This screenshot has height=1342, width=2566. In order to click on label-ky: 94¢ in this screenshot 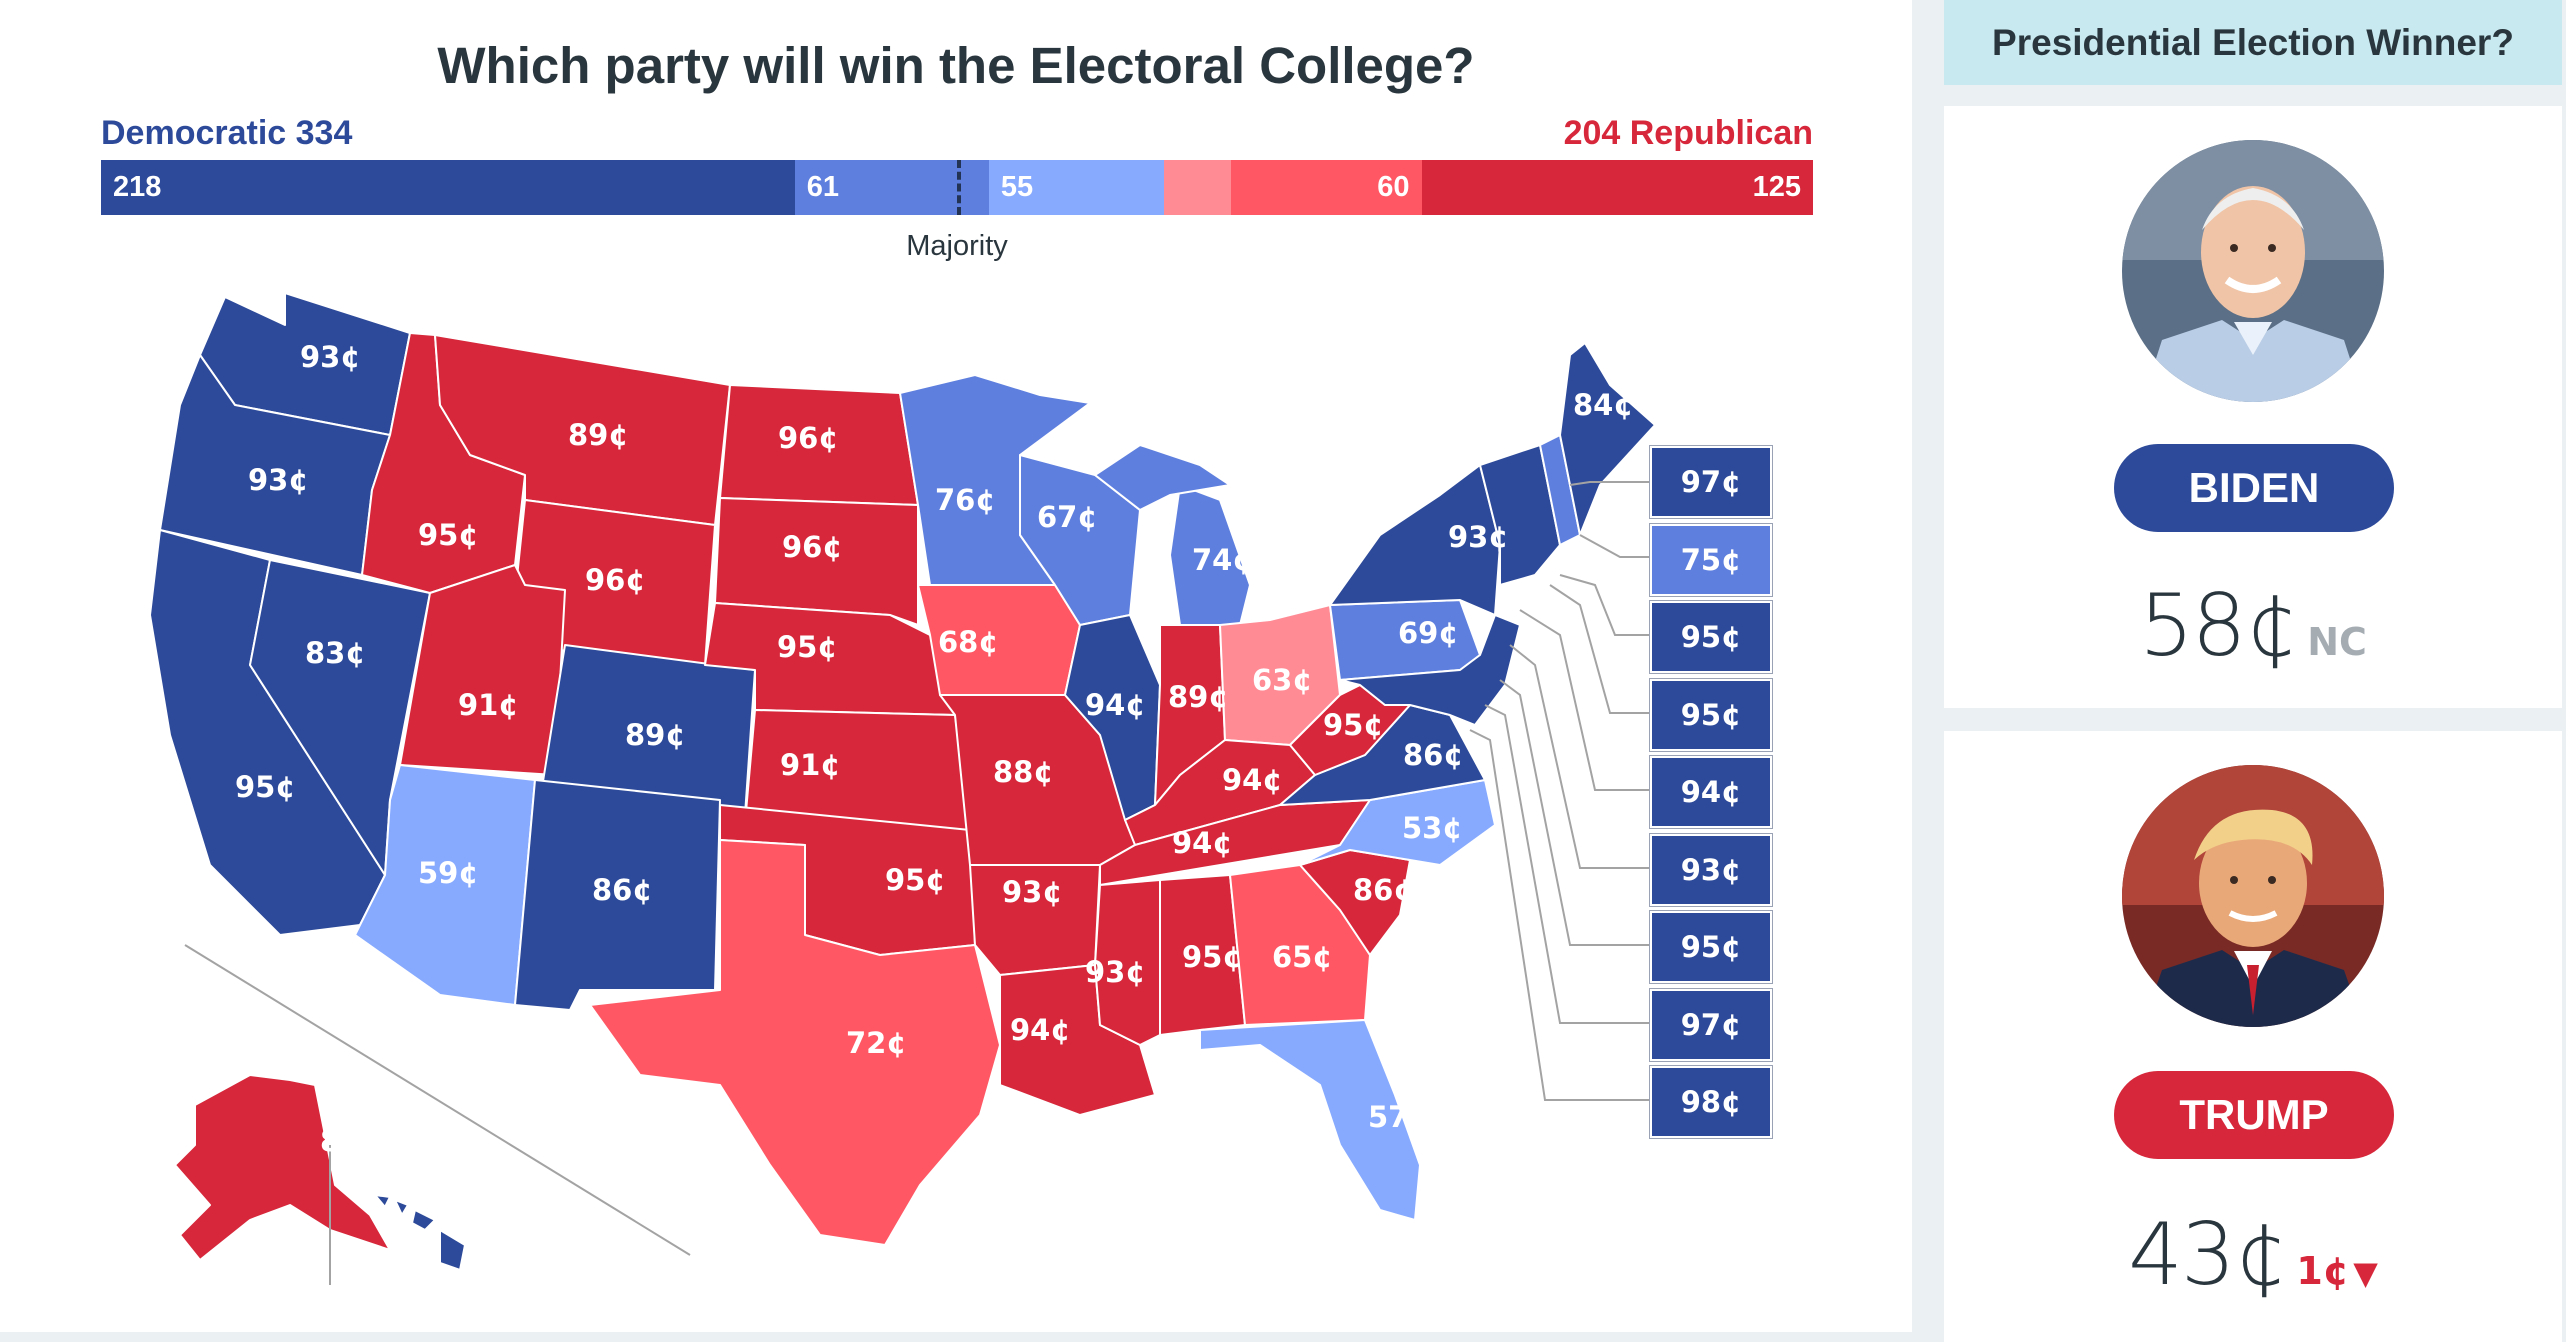, I will do `click(1252, 780)`.